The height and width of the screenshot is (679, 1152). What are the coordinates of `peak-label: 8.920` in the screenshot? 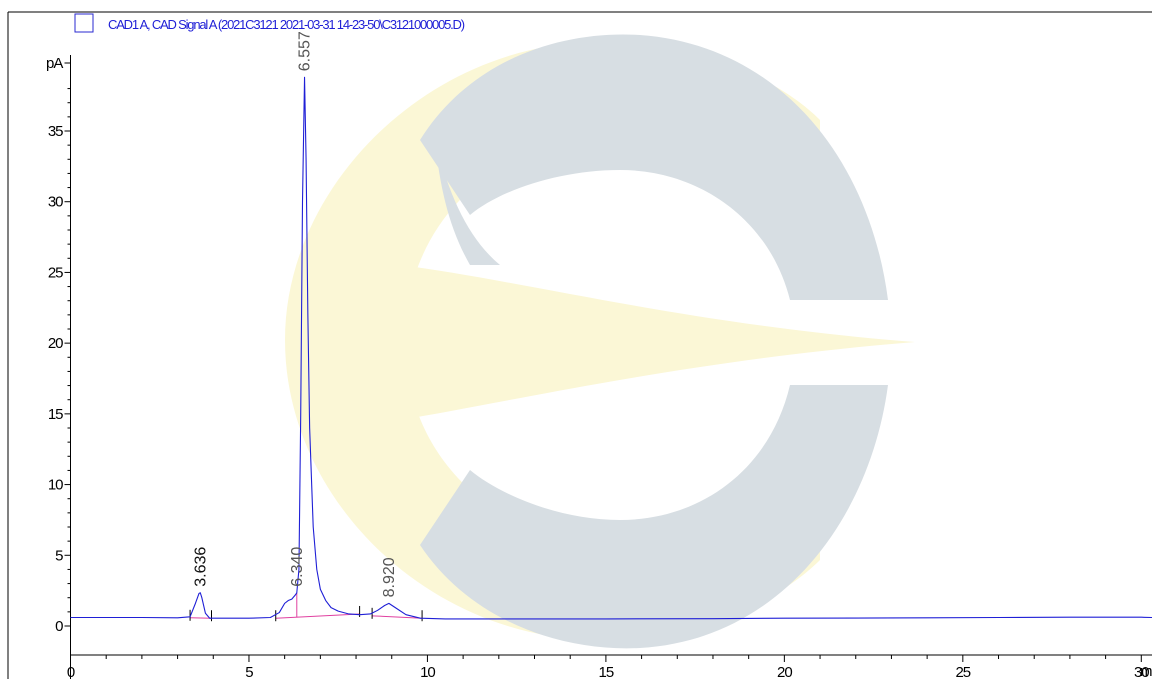 It's located at (389, 577).